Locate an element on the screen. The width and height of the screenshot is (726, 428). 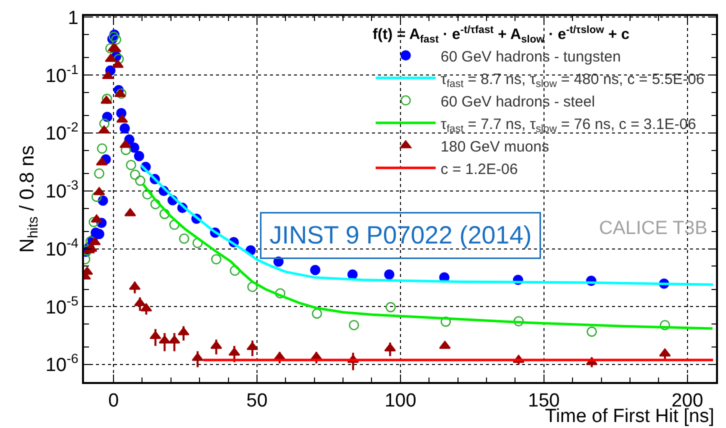
legend-label: 60 GeV hadrons - tungsten is located at coordinates (530, 57).